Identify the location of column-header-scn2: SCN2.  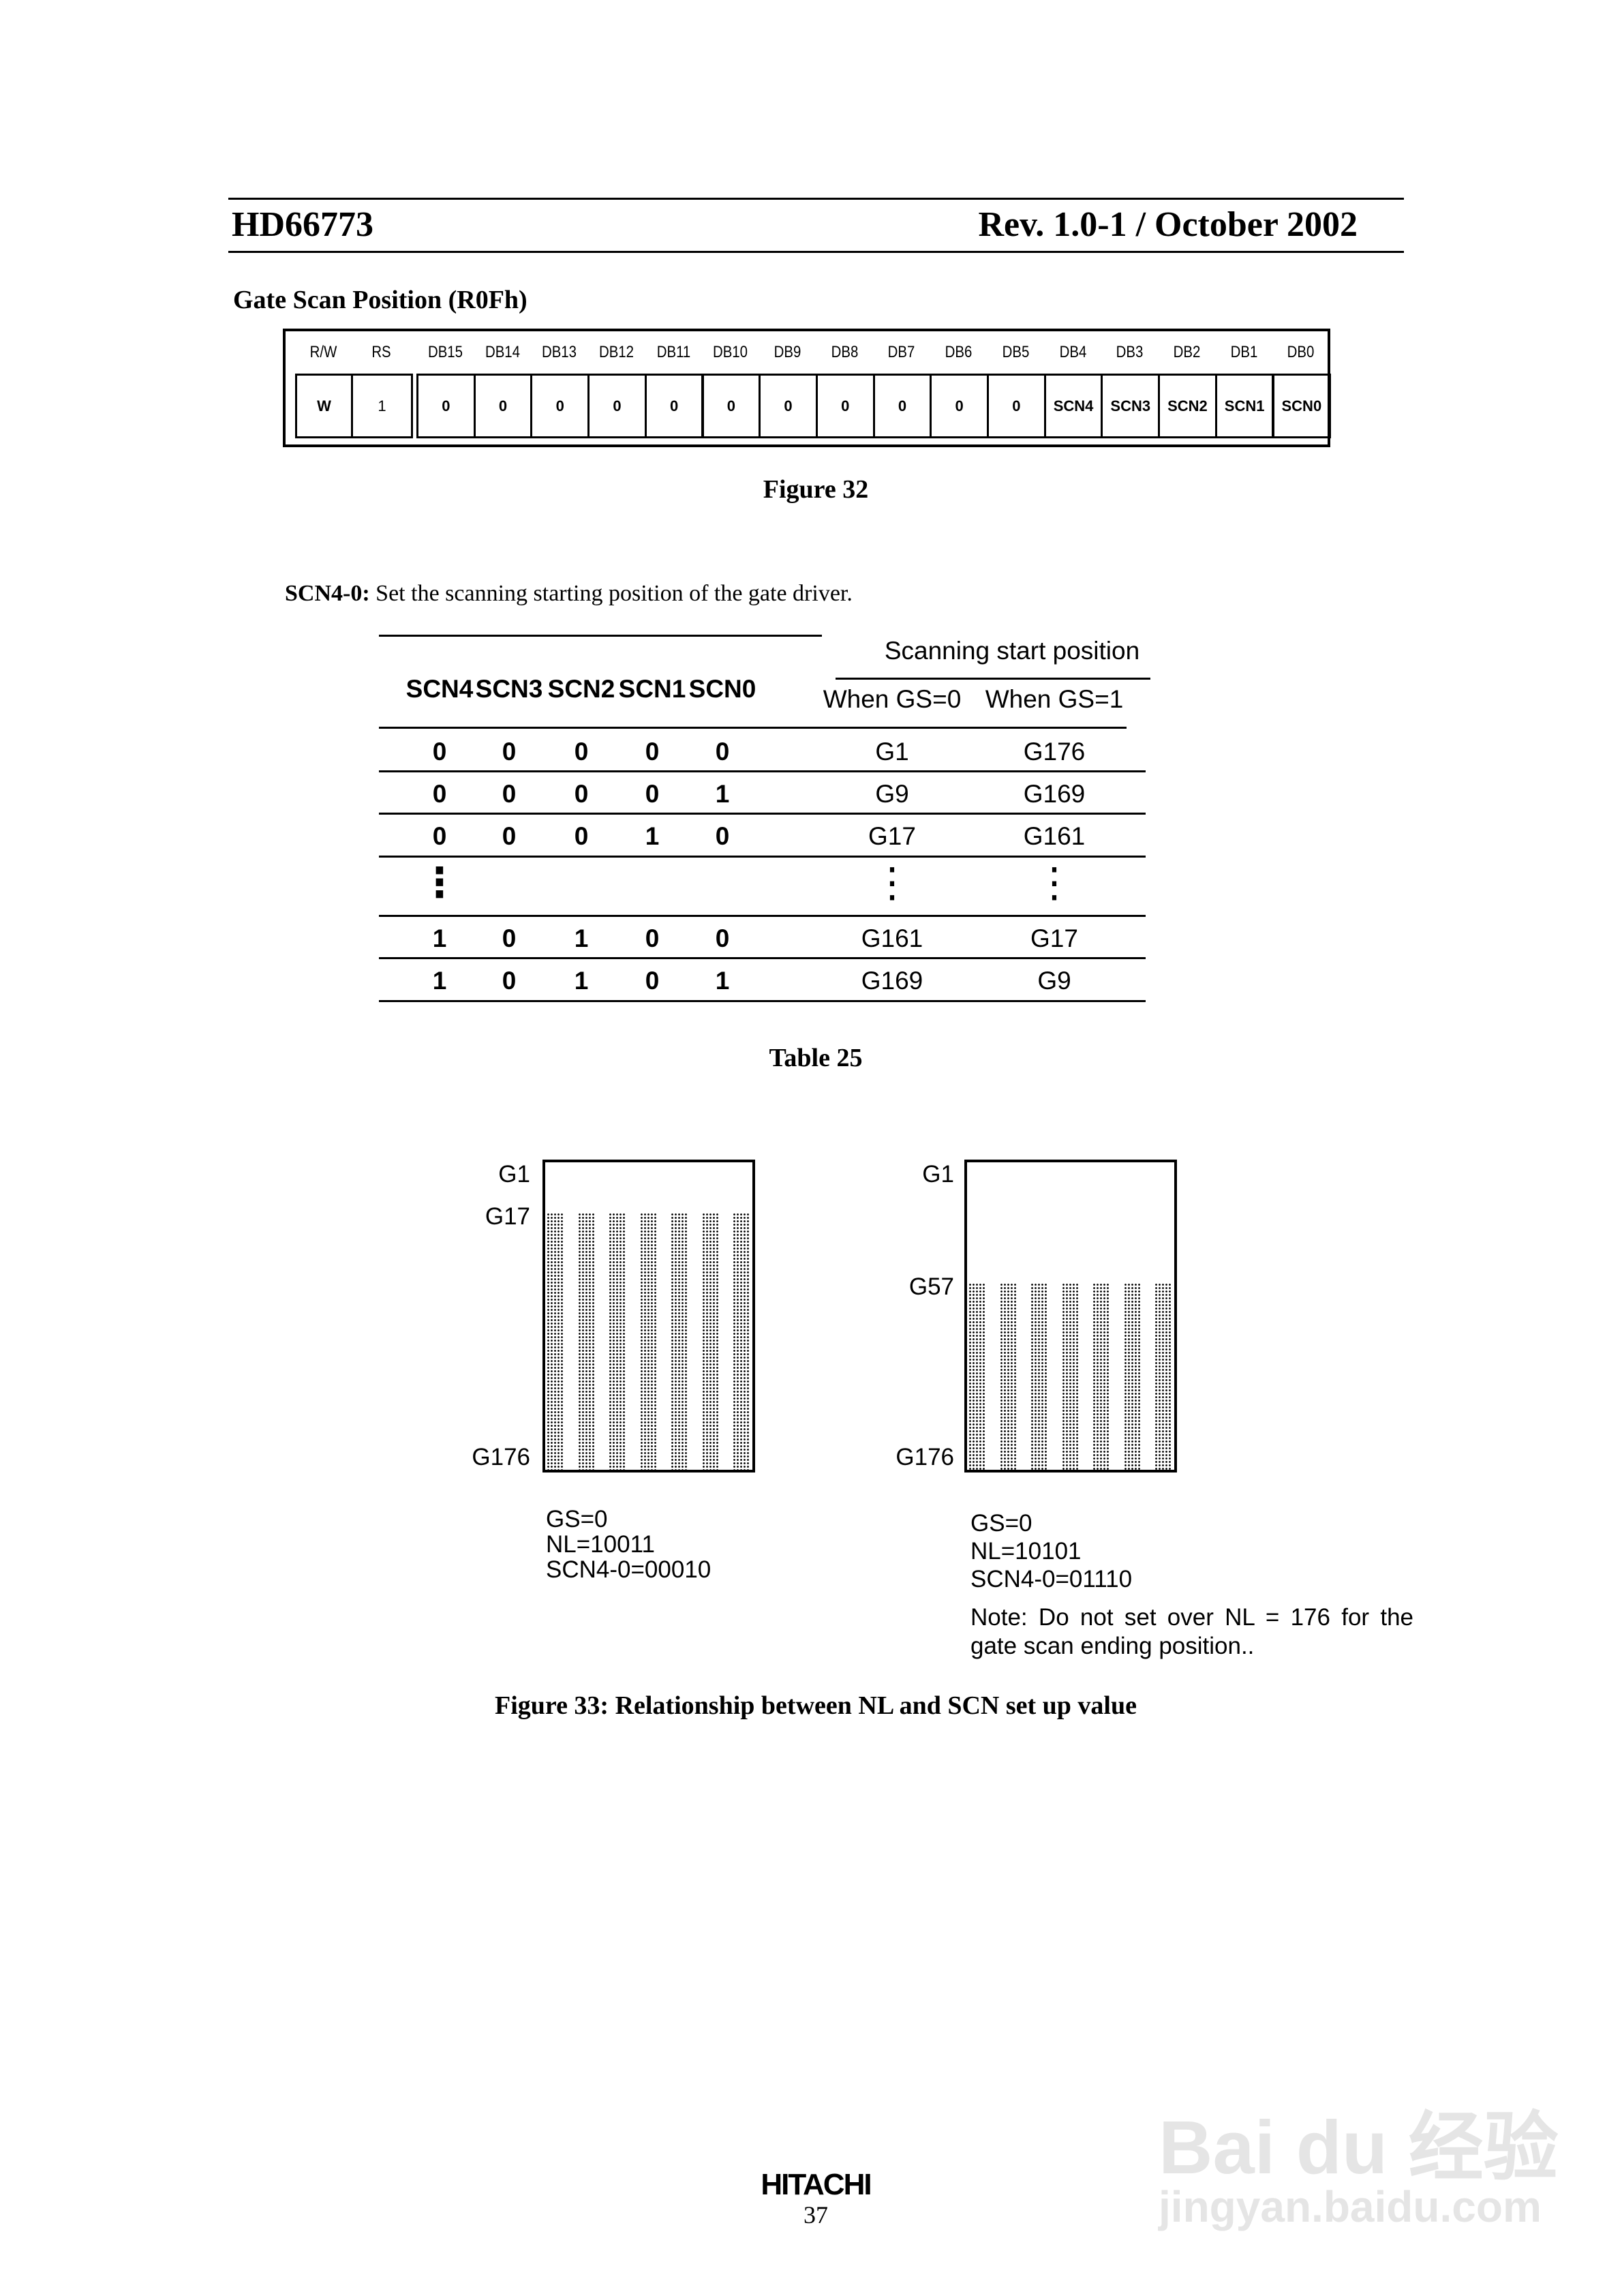
(581, 689).